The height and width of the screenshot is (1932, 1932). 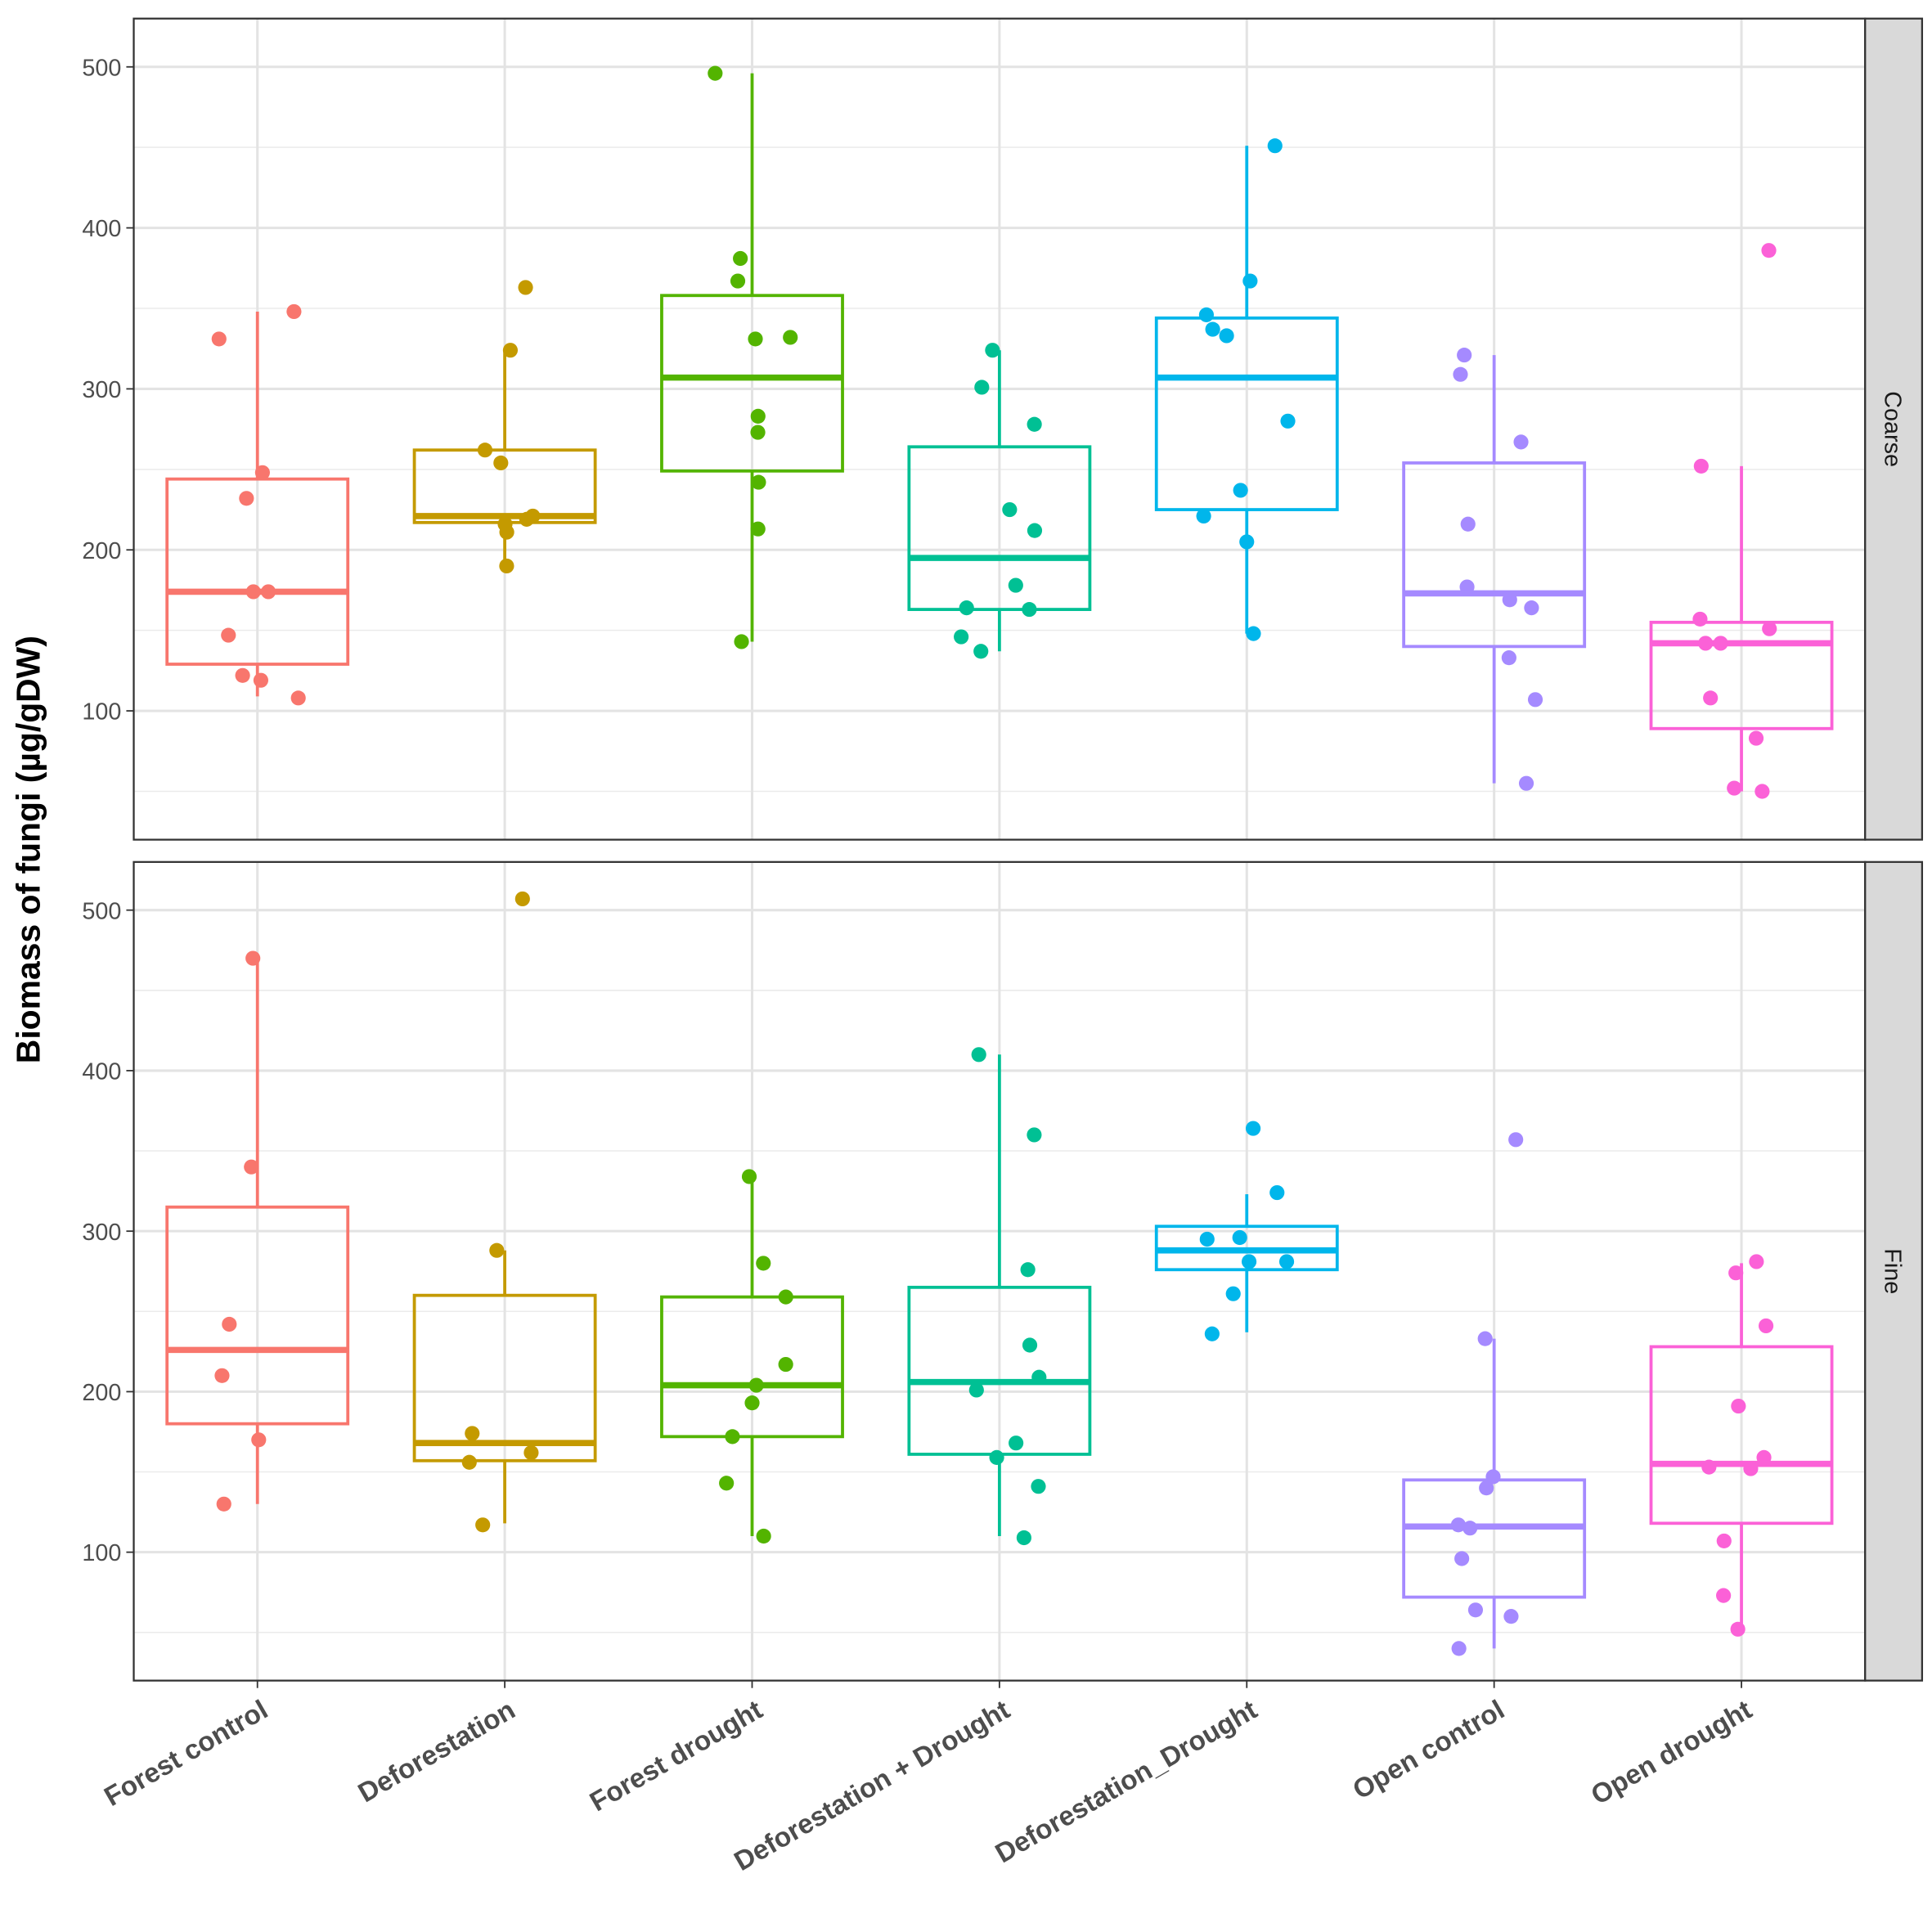 I want to click on box-open-control, so click(x=1495, y=555).